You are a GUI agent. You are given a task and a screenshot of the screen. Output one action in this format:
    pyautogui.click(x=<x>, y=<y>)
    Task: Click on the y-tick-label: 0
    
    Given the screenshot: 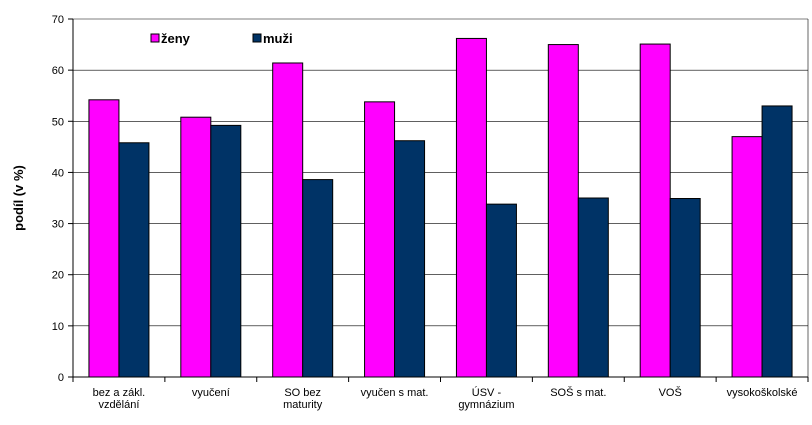 What is the action you would take?
    pyautogui.click(x=61, y=378)
    